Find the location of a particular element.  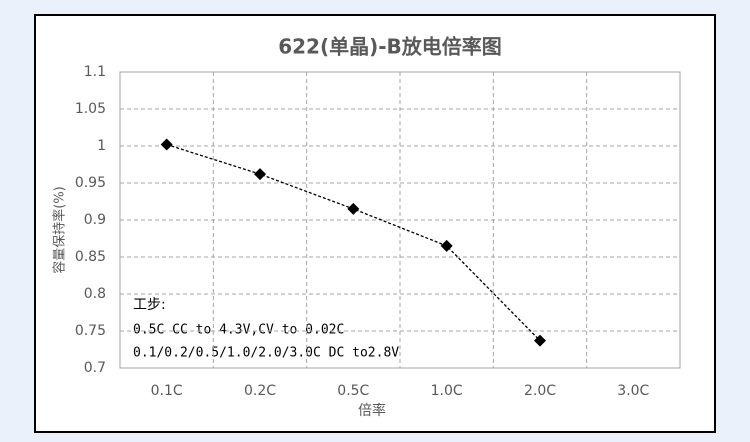

y-tick-label: 0.95 is located at coordinates (90, 183).